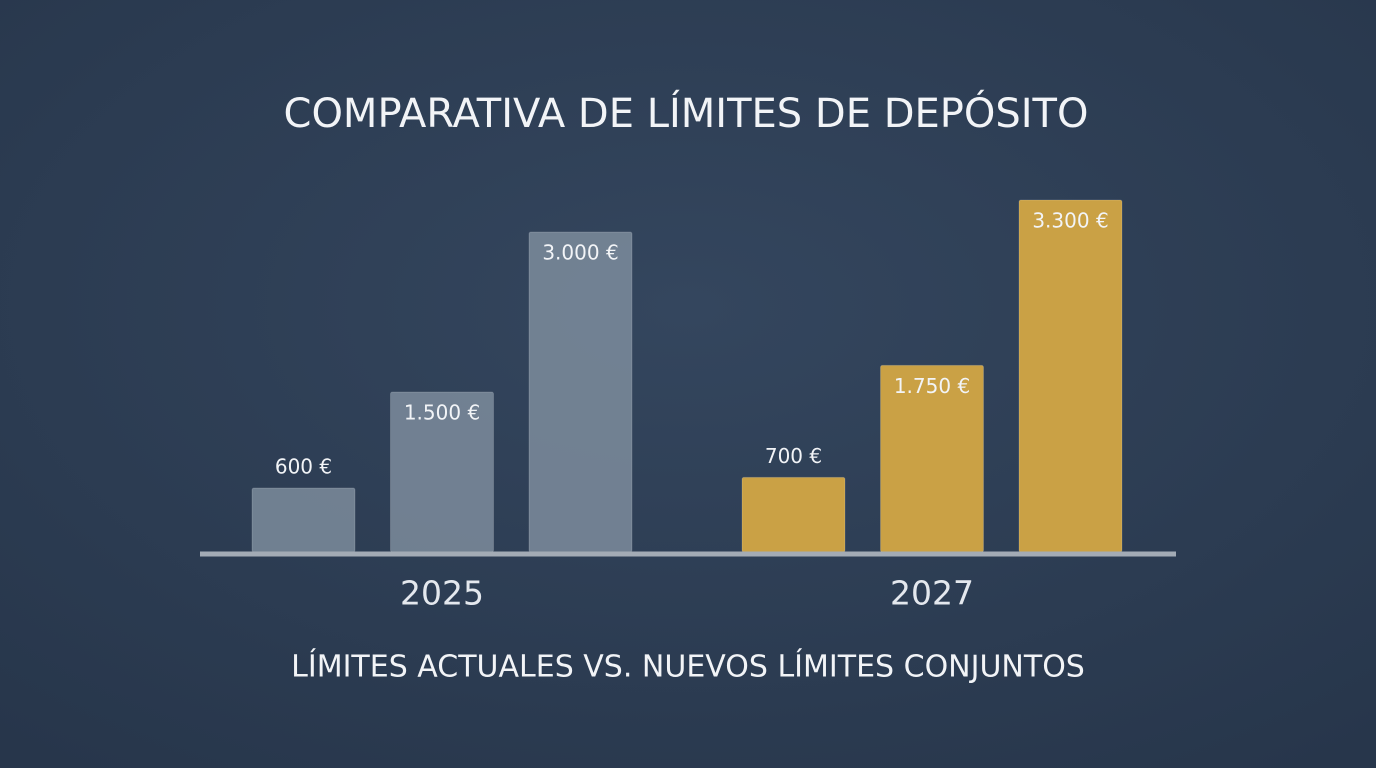  I want to click on chart-title: COMPARATIVA DE LÍMITES DE DEPÓSITO, so click(686, 113).